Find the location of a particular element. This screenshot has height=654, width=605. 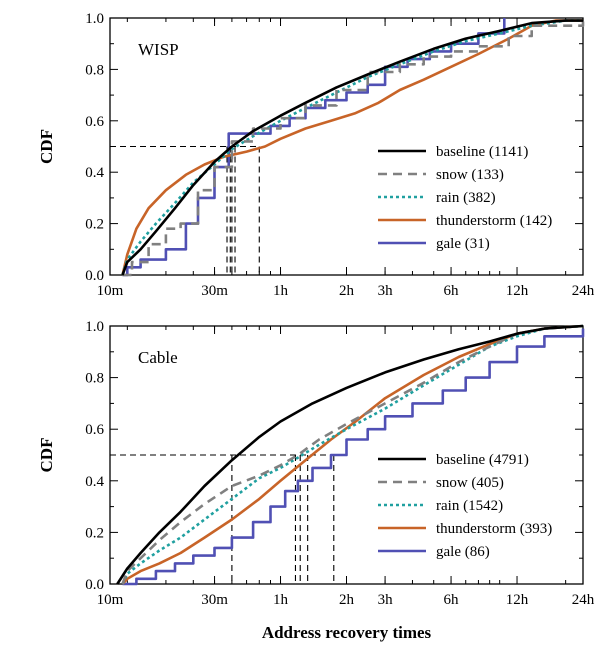

panel-2-y-tick-label: 0.0 is located at coordinates (94, 585).